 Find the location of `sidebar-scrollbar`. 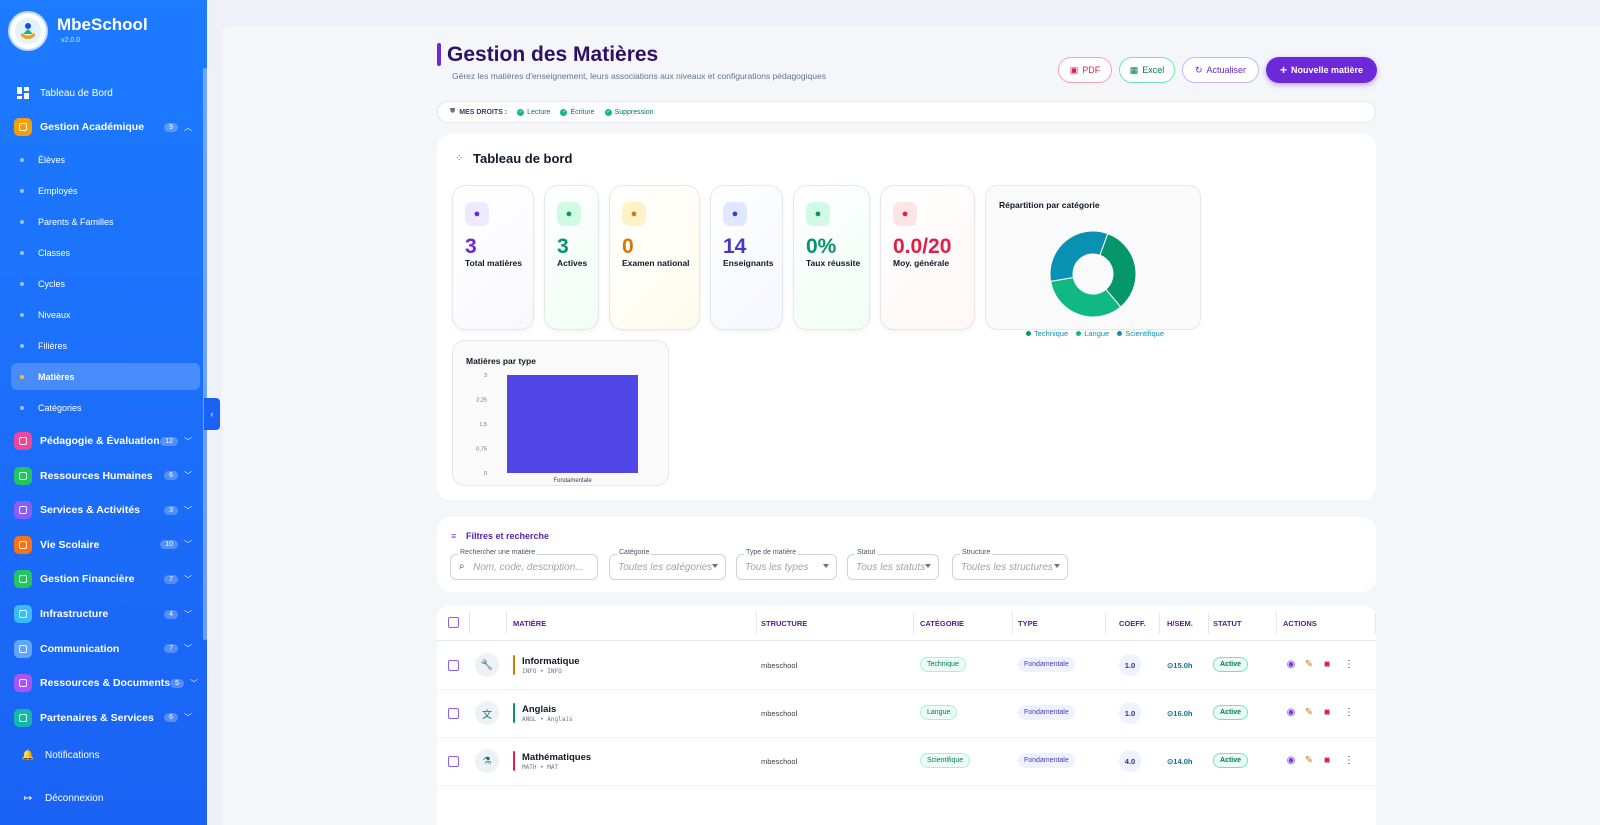

sidebar-scrollbar is located at coordinates (205, 354).